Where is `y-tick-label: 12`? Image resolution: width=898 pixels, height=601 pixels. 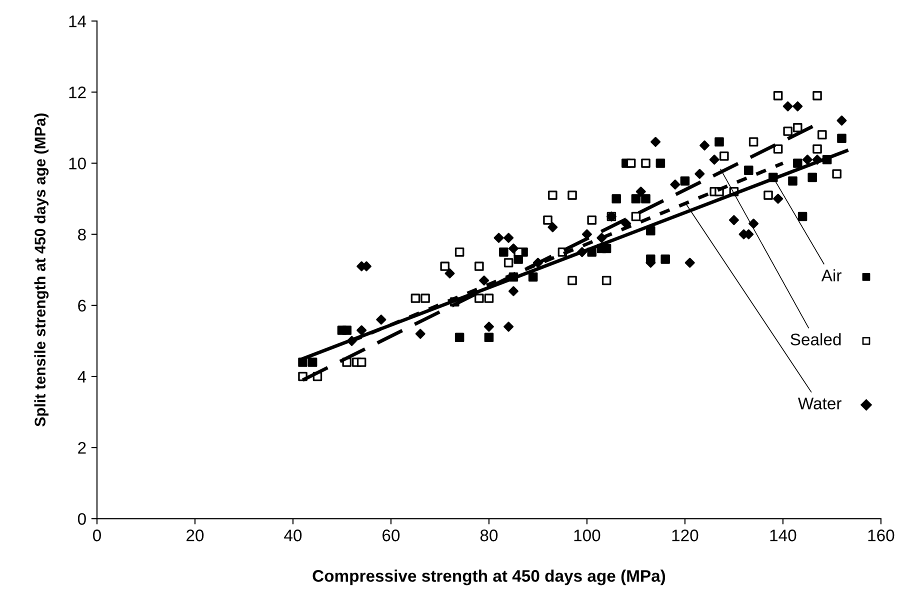
y-tick-label: 12 is located at coordinates (77, 92).